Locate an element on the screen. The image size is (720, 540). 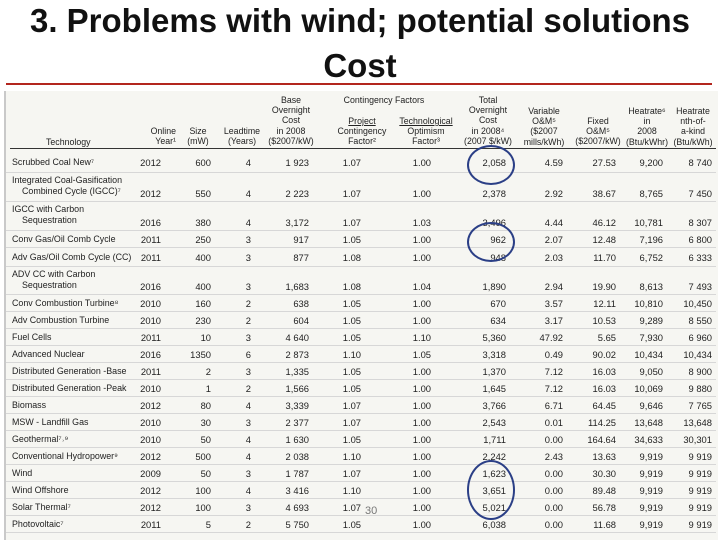
cell-hr: 10,781 is located at coordinates (648, 222).